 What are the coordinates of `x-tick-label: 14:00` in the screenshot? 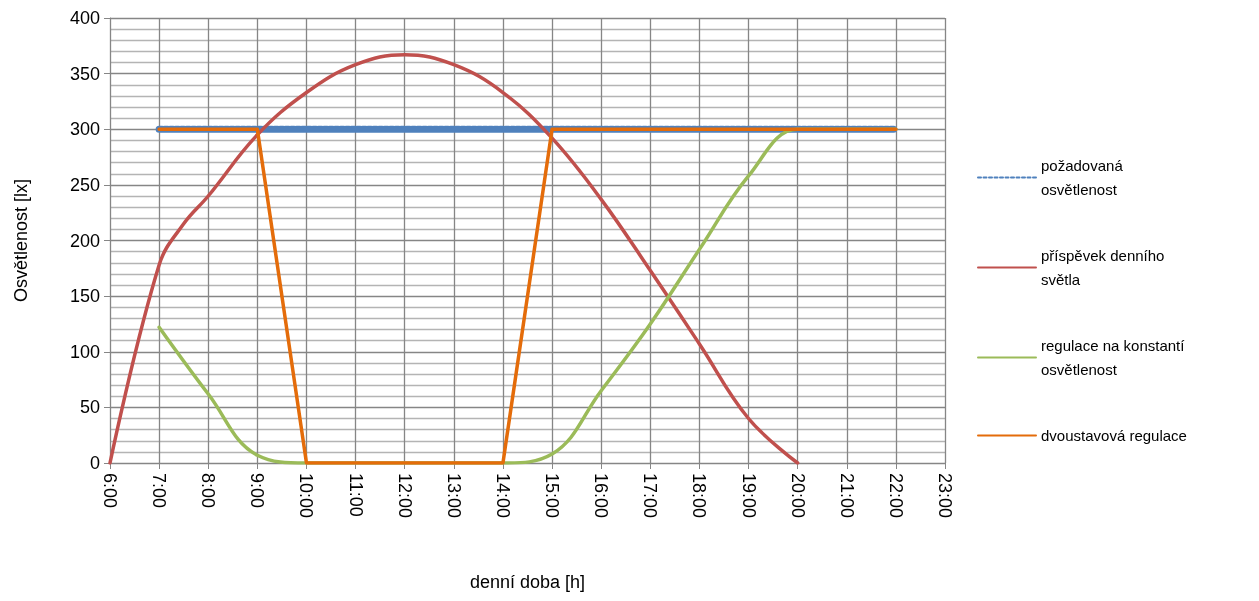 It's located at (502, 496).